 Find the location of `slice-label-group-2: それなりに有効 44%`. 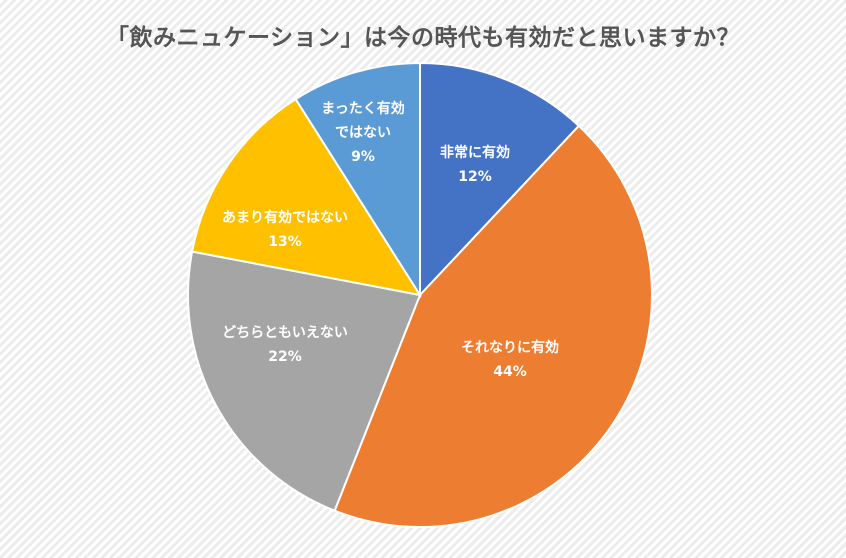

slice-label-group-2: それなりに有効 44% is located at coordinates (510, 359).